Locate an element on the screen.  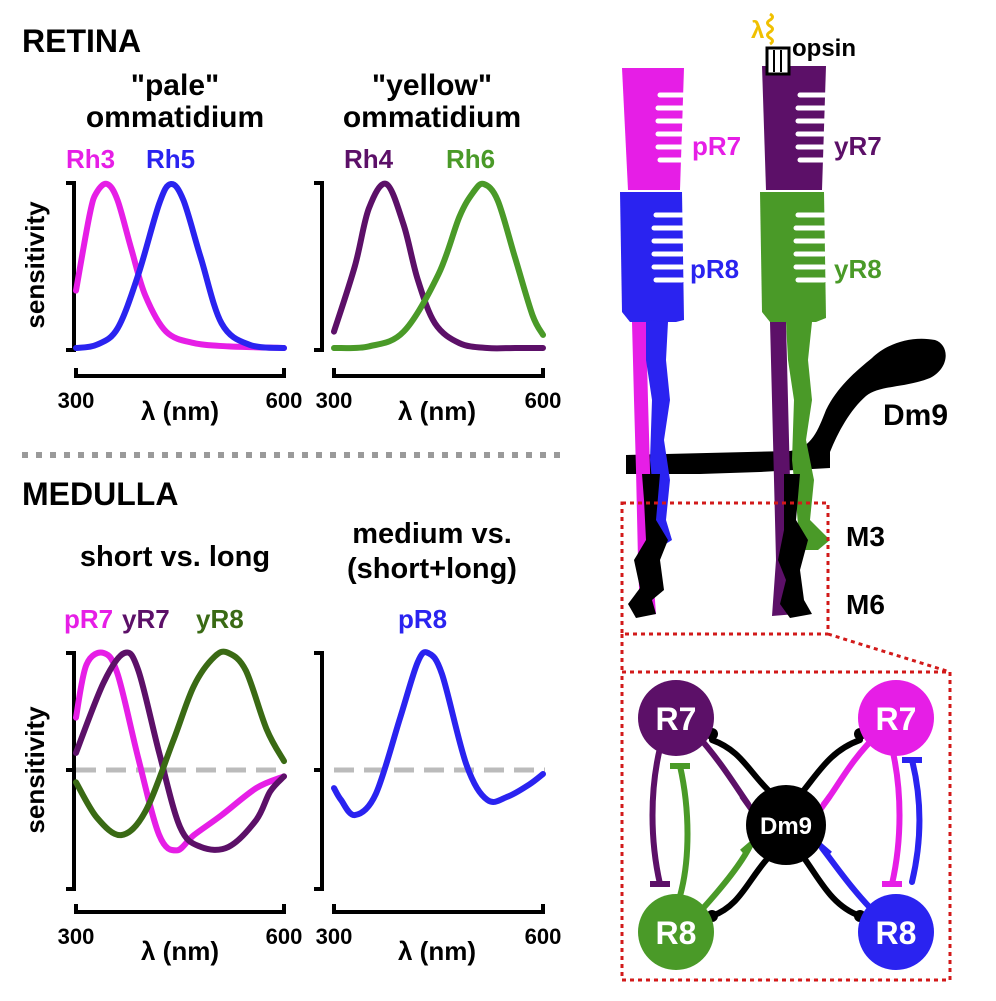
yellow-title-2: ommatidium is located at coordinates (432, 117).